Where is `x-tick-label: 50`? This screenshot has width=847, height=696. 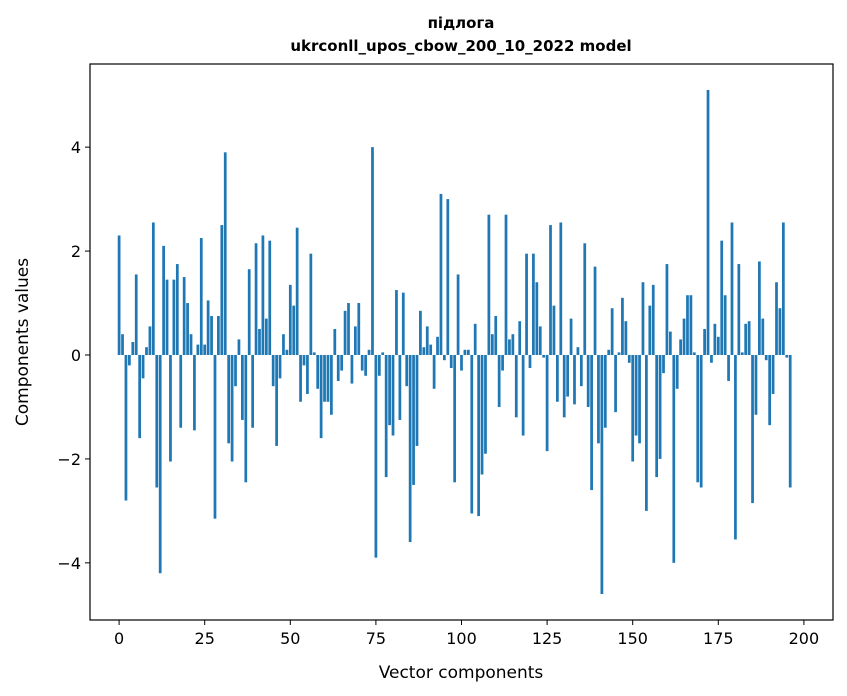
x-tick-label: 50 is located at coordinates (290, 638).